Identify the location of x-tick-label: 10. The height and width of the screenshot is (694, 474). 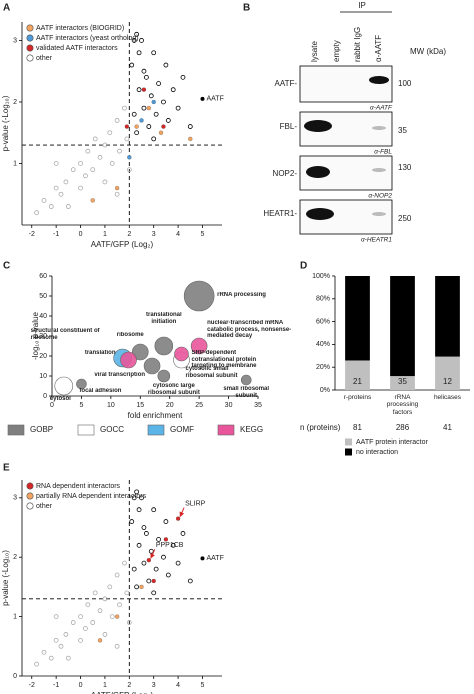
(111, 405).